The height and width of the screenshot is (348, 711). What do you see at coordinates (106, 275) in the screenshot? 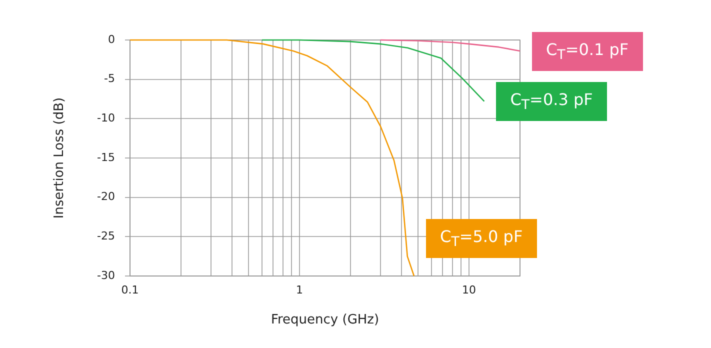
I see `y-tick-label: -30` at bounding box center [106, 275].